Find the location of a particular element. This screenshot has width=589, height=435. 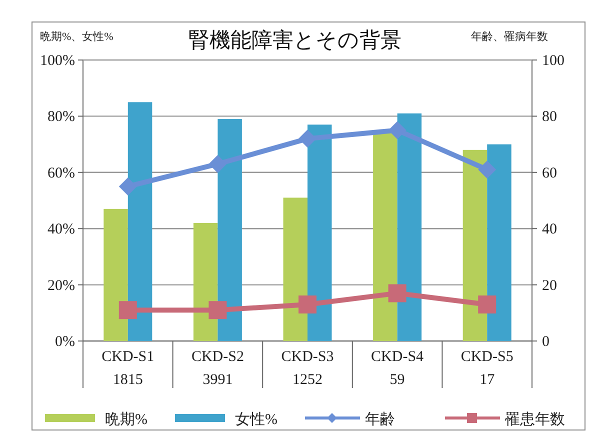

x-tick-label: CKD-S5 17 is located at coordinates (487, 368).